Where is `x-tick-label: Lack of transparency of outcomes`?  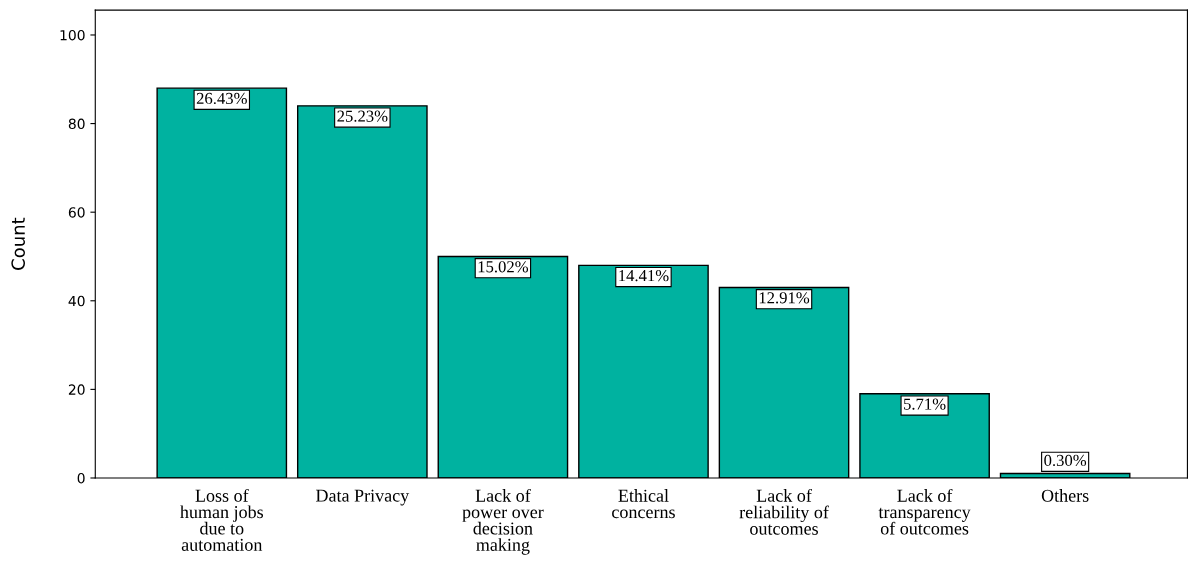 x-tick-label: Lack of transparency of outcomes is located at coordinates (924, 511).